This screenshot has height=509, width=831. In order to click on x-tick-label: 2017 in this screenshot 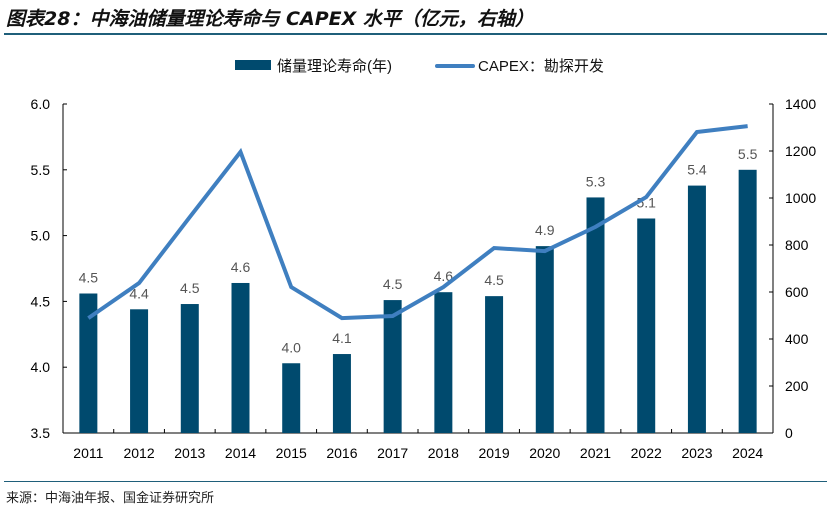, I will do `click(392, 453)`.